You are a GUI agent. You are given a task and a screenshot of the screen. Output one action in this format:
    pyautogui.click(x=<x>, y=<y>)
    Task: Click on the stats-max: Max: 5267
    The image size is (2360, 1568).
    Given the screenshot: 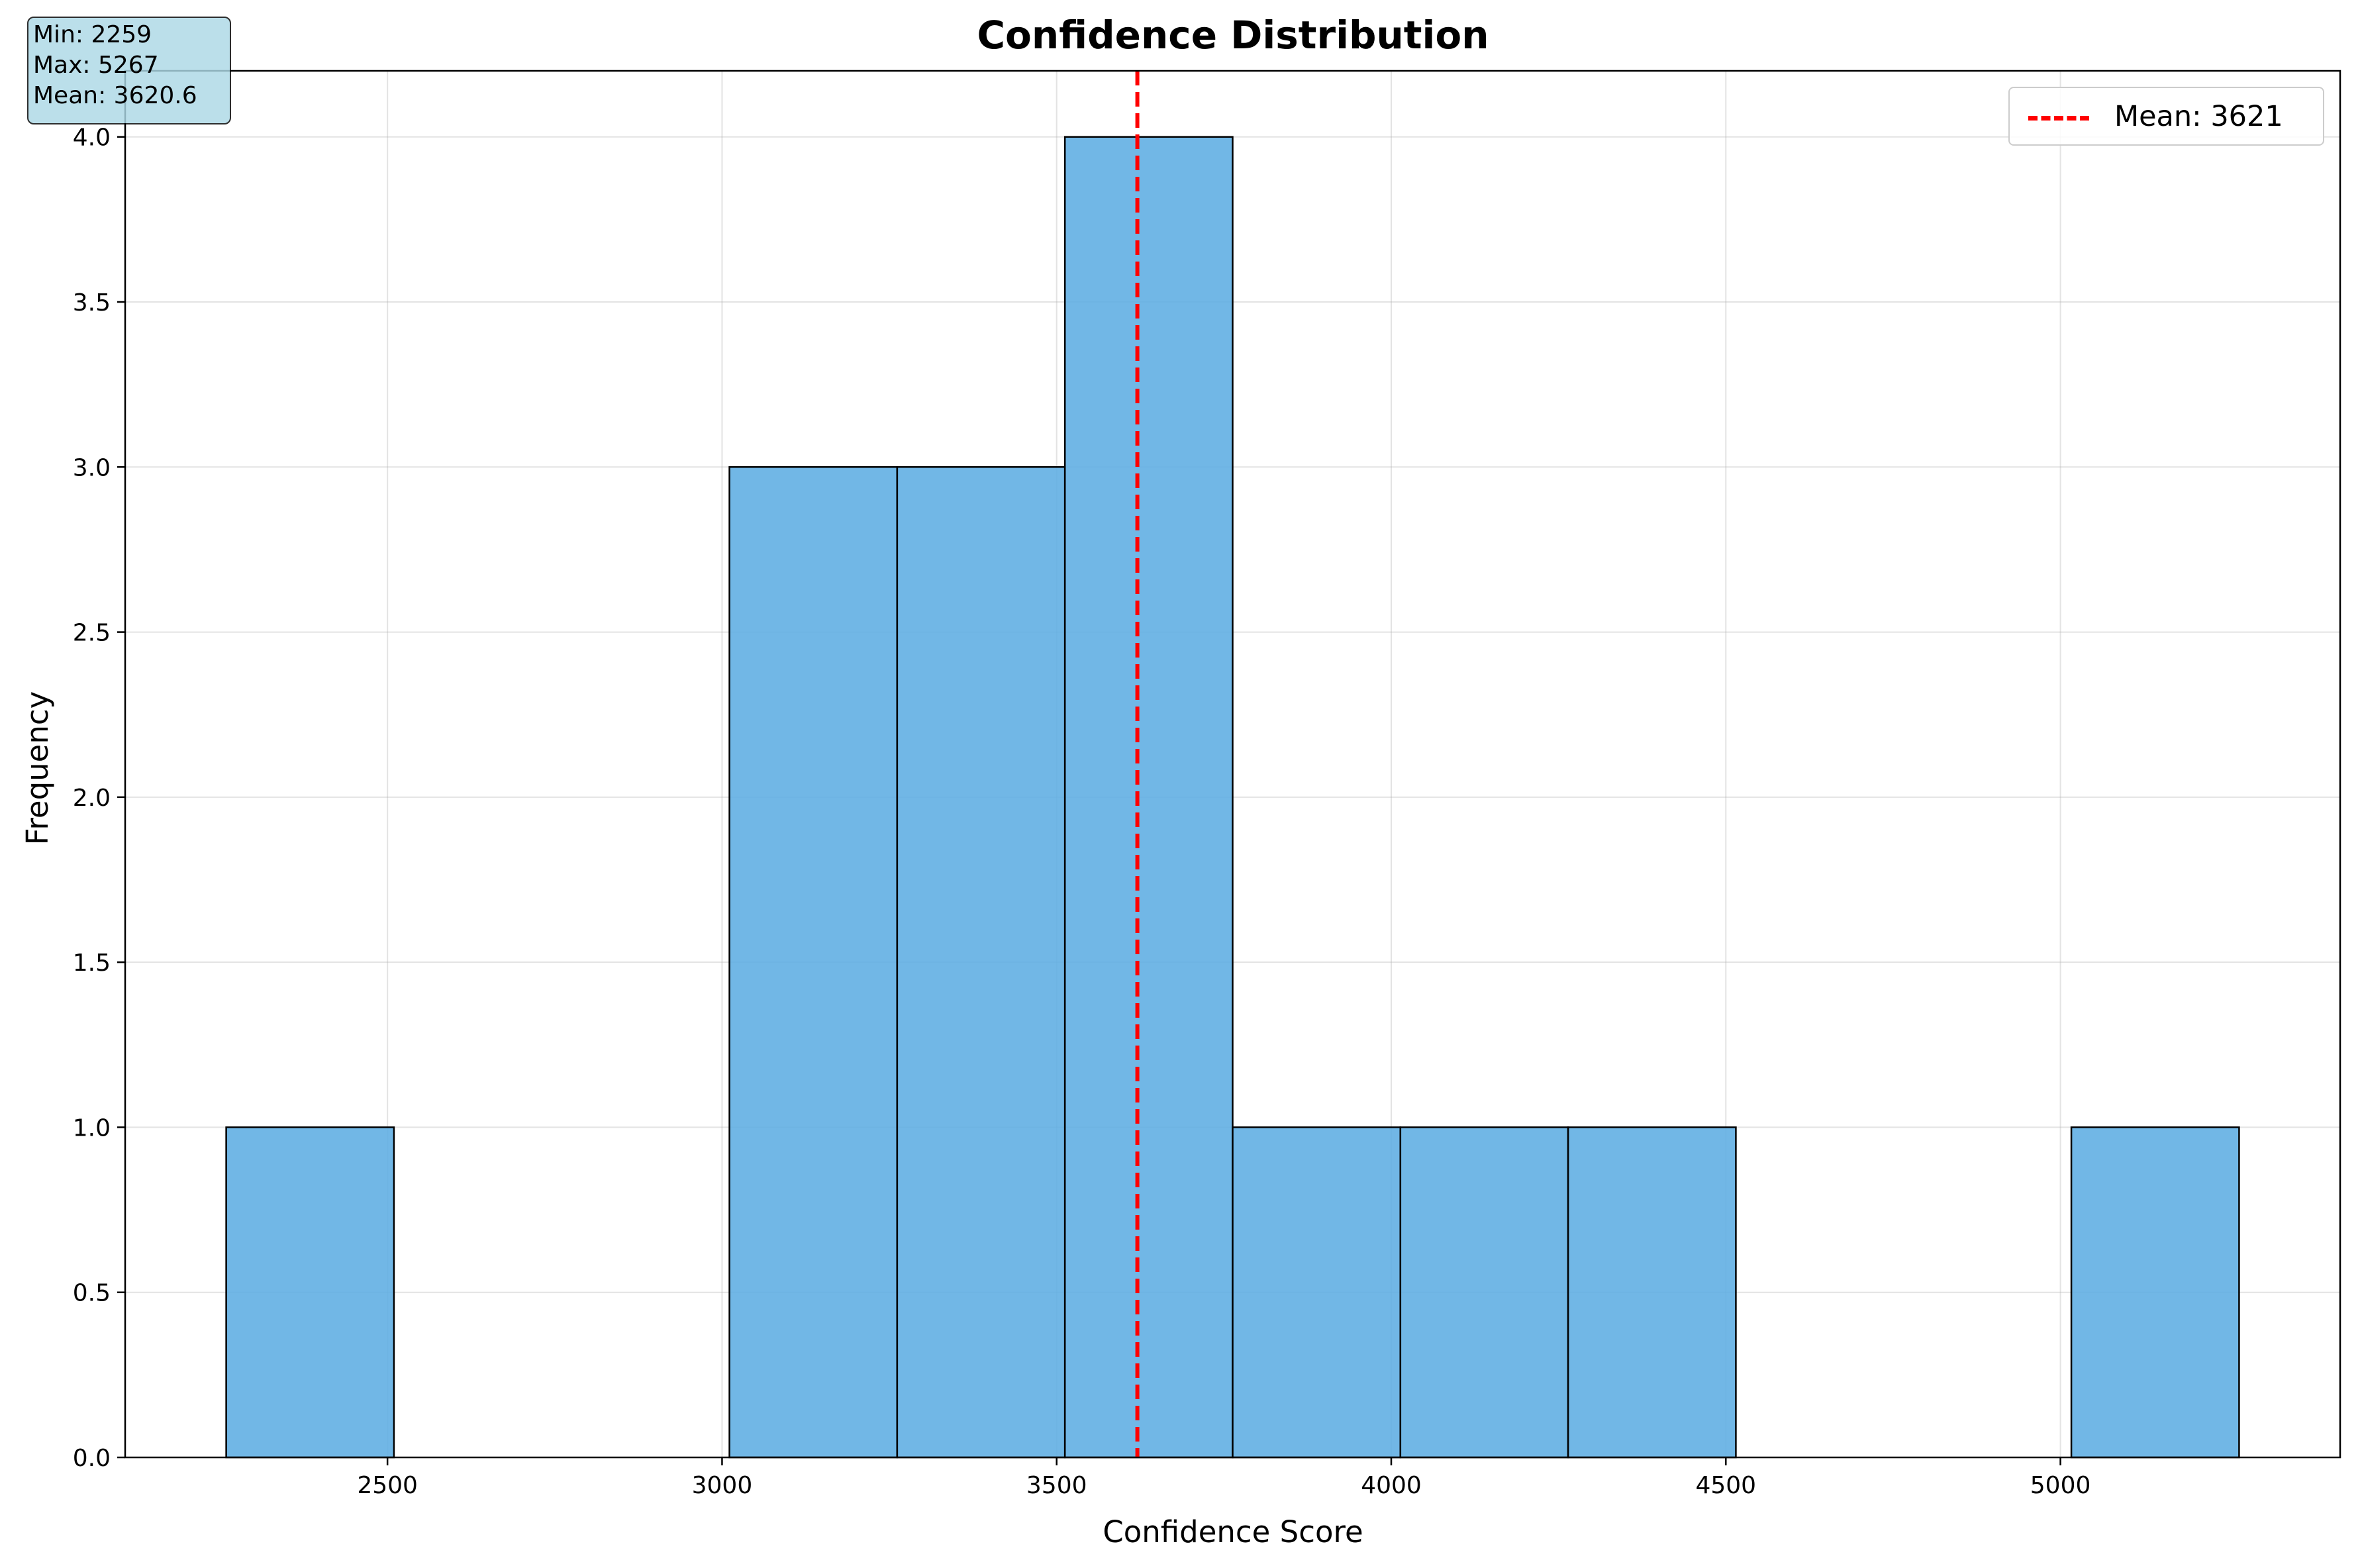 What is the action you would take?
    pyautogui.click(x=96, y=65)
    